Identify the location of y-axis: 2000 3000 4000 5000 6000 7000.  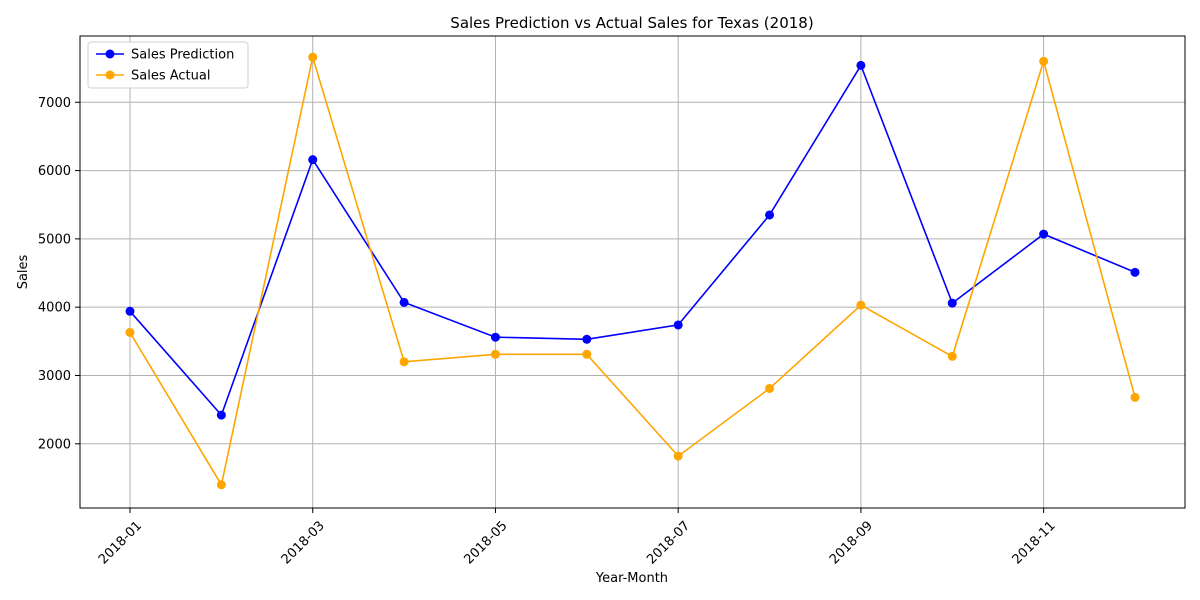
(59, 274).